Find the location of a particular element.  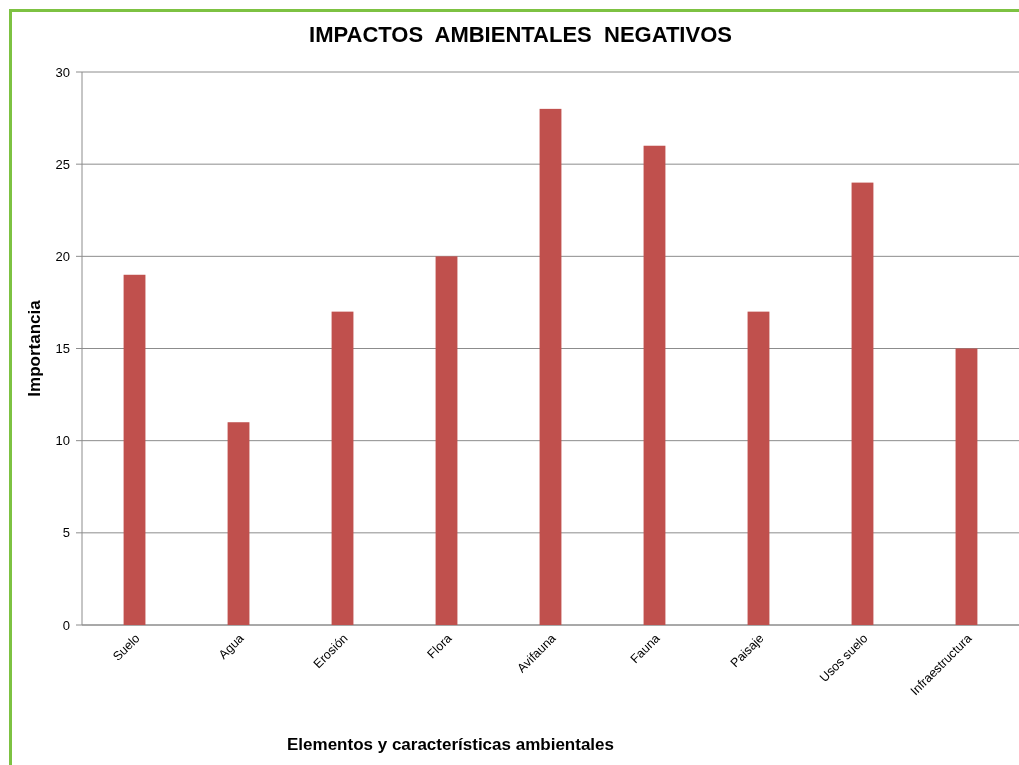

y-tick-label: 15 is located at coordinates (62, 349).